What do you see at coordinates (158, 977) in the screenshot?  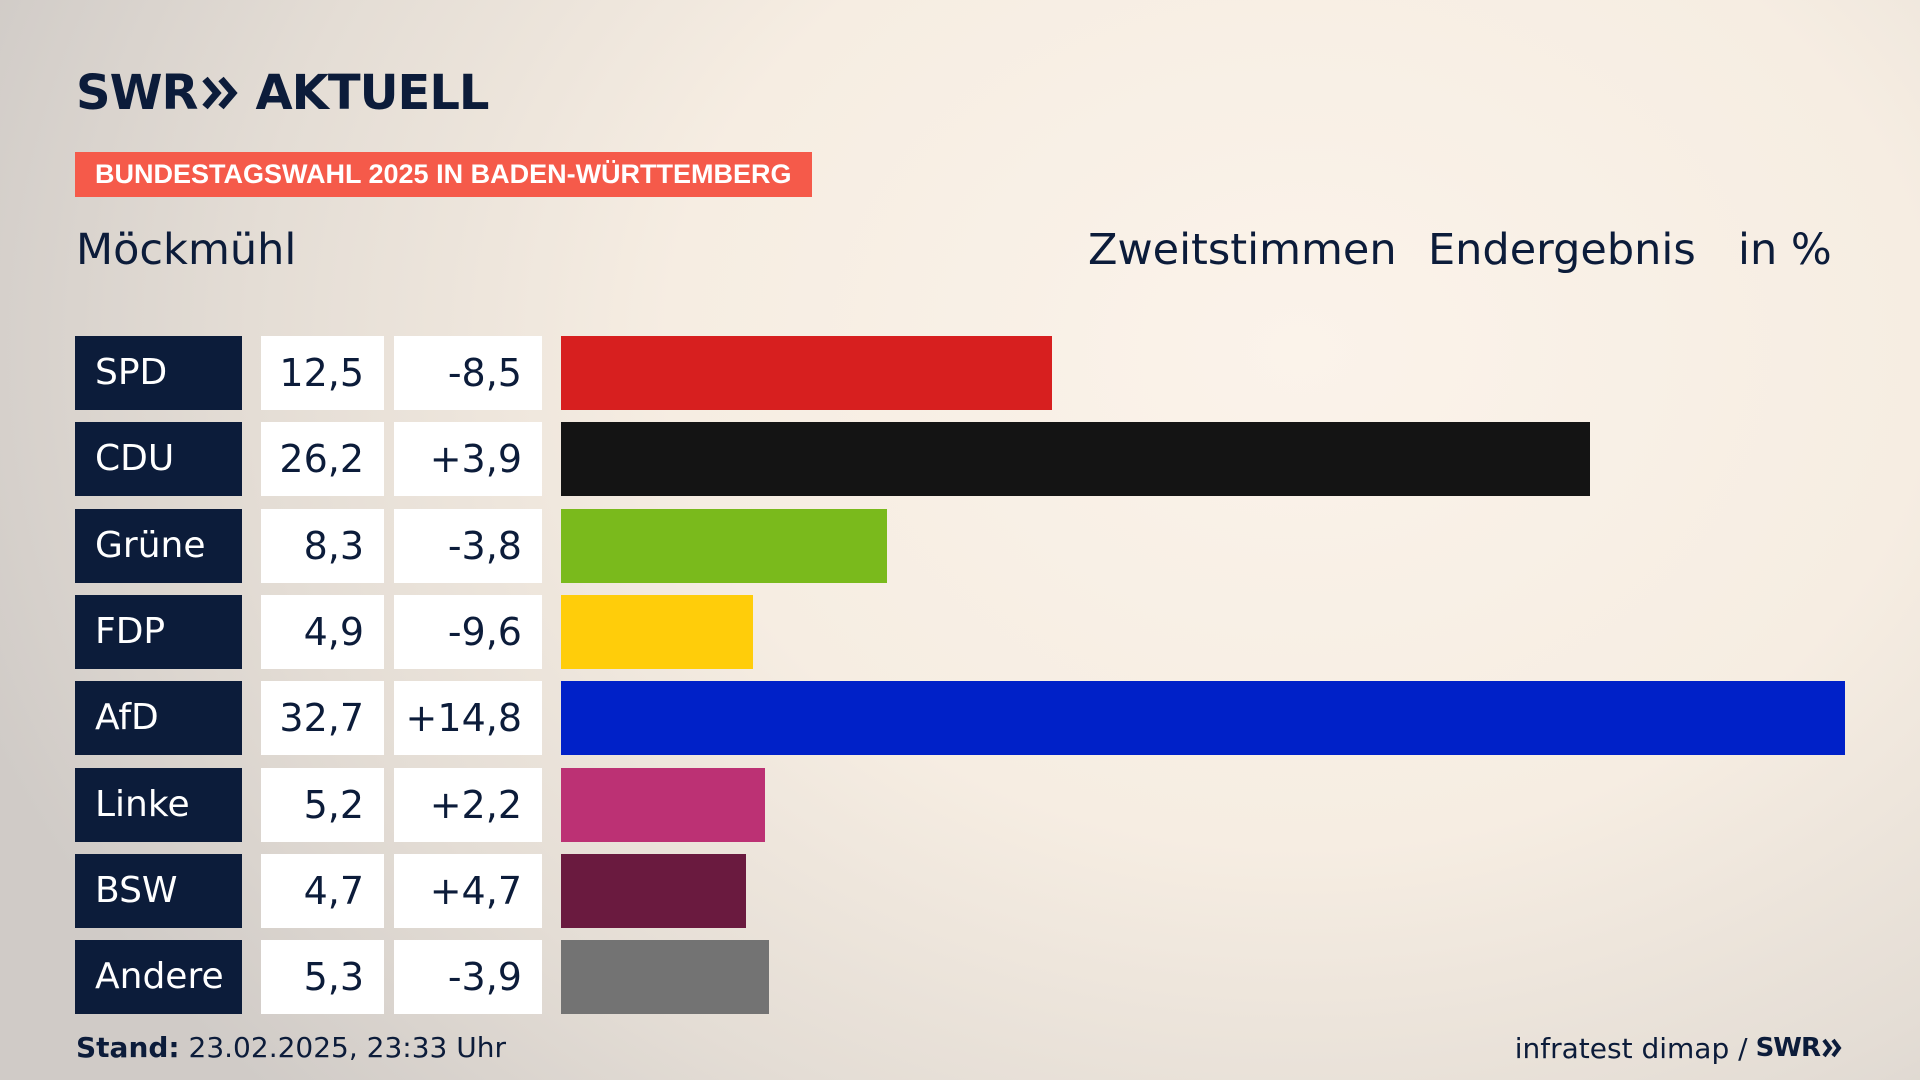 I see `party-label: Andere` at bounding box center [158, 977].